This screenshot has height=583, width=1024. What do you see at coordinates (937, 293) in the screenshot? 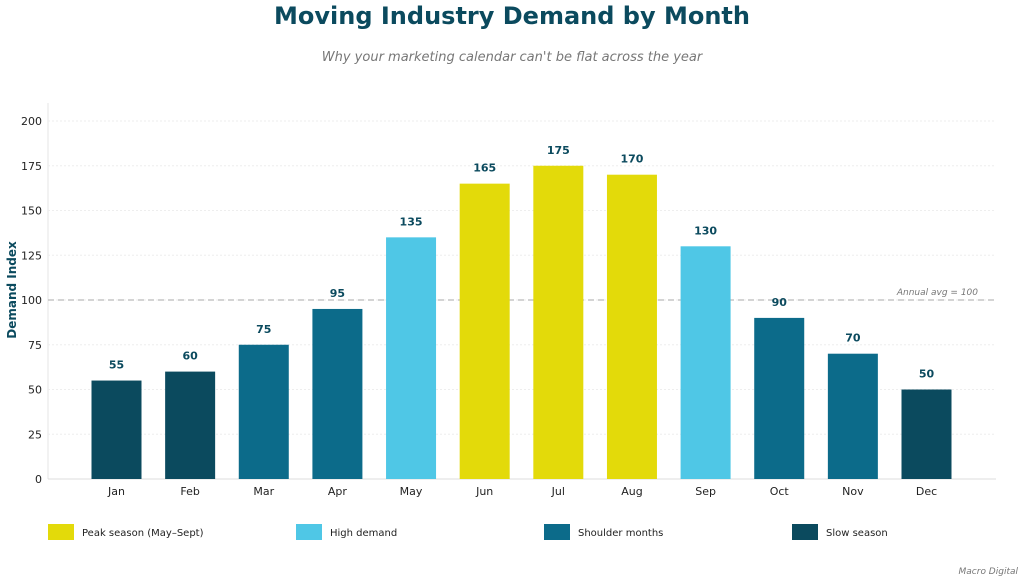
I see `reference-line-label: Annual avg = 100` at bounding box center [937, 293].